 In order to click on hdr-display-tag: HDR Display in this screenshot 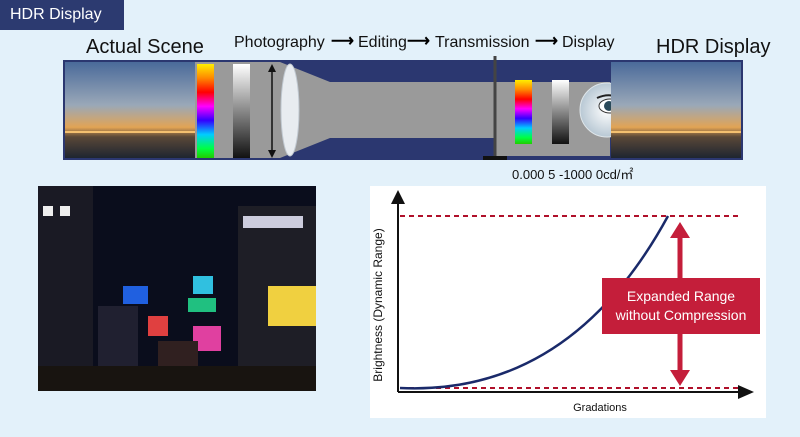, I will do `click(62, 15)`.